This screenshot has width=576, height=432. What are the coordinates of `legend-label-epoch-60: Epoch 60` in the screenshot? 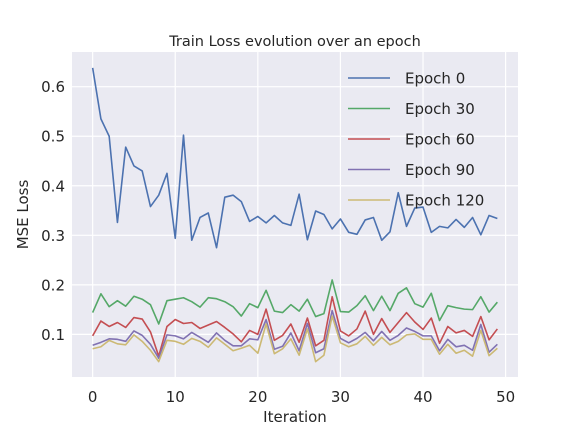 It's located at (440, 140).